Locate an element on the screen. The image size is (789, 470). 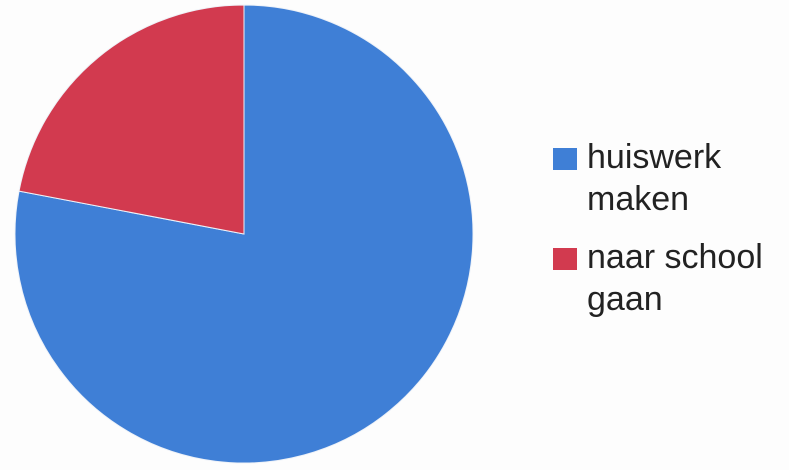
legend: huiswerk maken naar school gaan is located at coordinates (668, 236).